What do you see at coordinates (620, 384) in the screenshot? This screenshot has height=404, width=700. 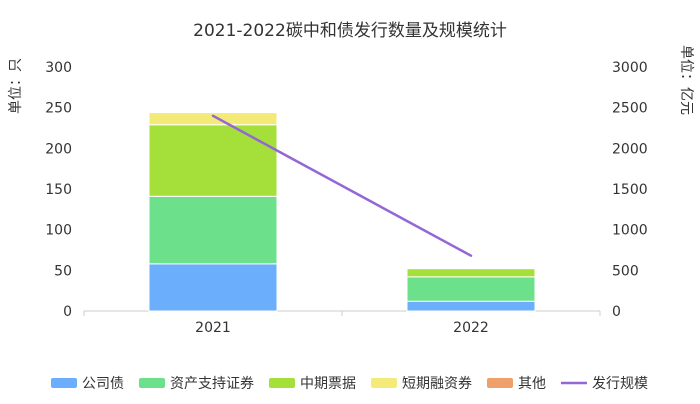 I see `legend-label: 发行规模` at bounding box center [620, 384].